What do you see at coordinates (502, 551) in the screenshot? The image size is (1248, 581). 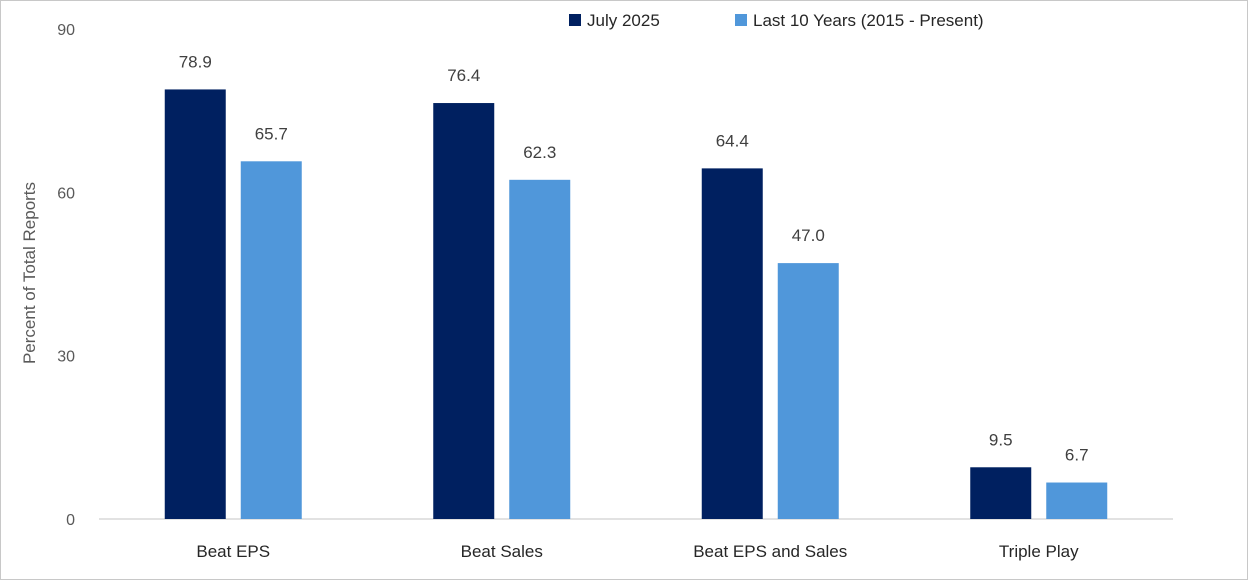 I see `category-label: Beat Sales` at bounding box center [502, 551].